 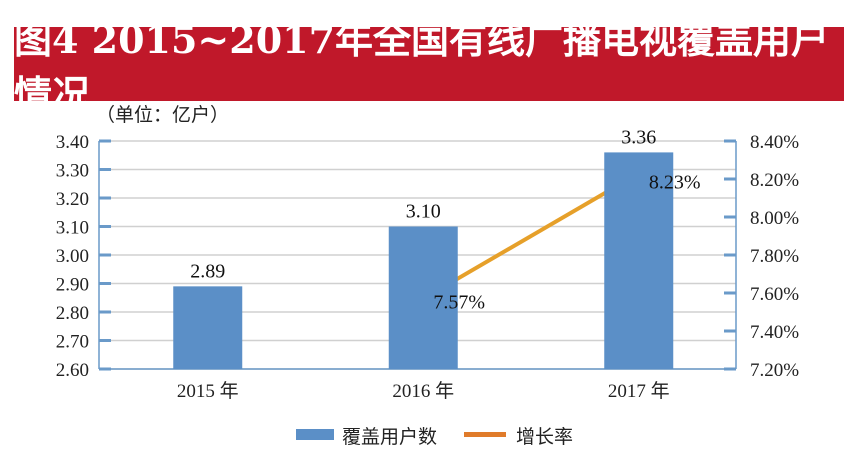 What do you see at coordinates (774, 294) in the screenshot?
I see `right-tick-label: 7.60%` at bounding box center [774, 294].